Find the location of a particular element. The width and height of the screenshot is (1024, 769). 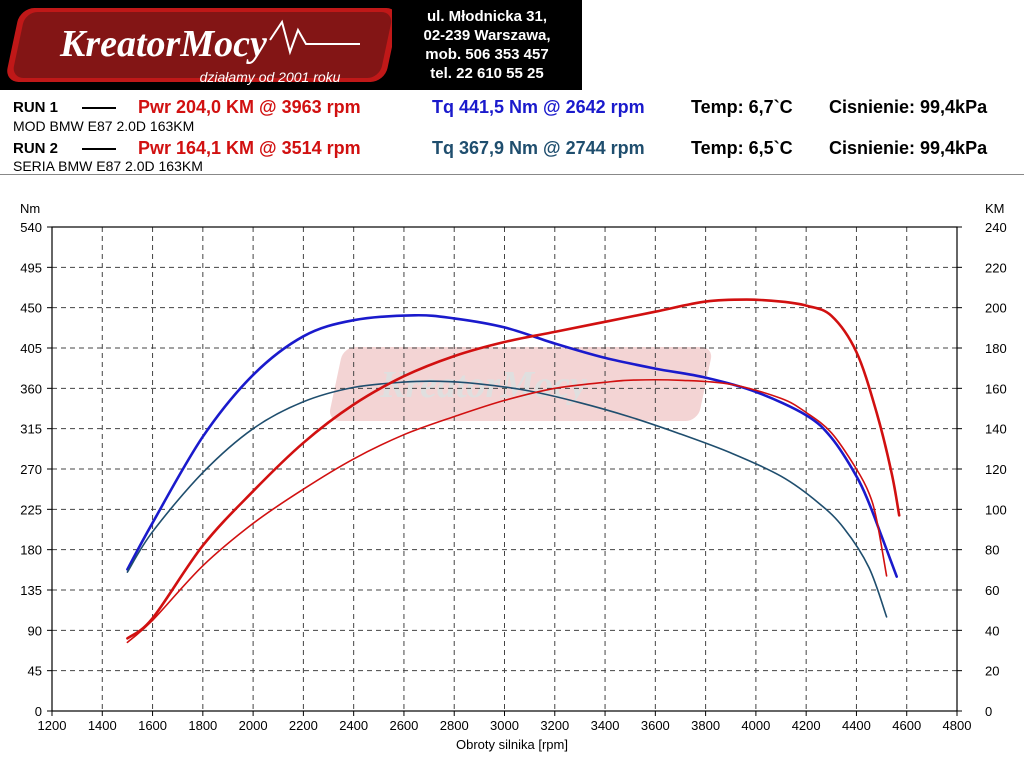

run-1-description: MOD BMW E87 2.0D 163KM is located at coordinates (104, 126).